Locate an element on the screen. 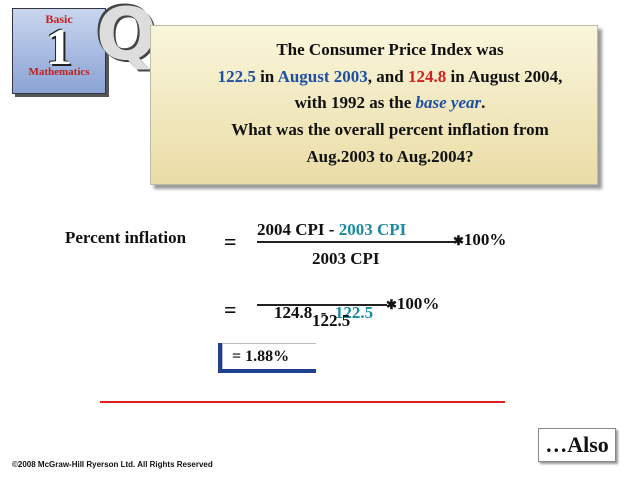 This screenshot has height=479, width=638. text: 2004 CPI - is located at coordinates (298, 229).